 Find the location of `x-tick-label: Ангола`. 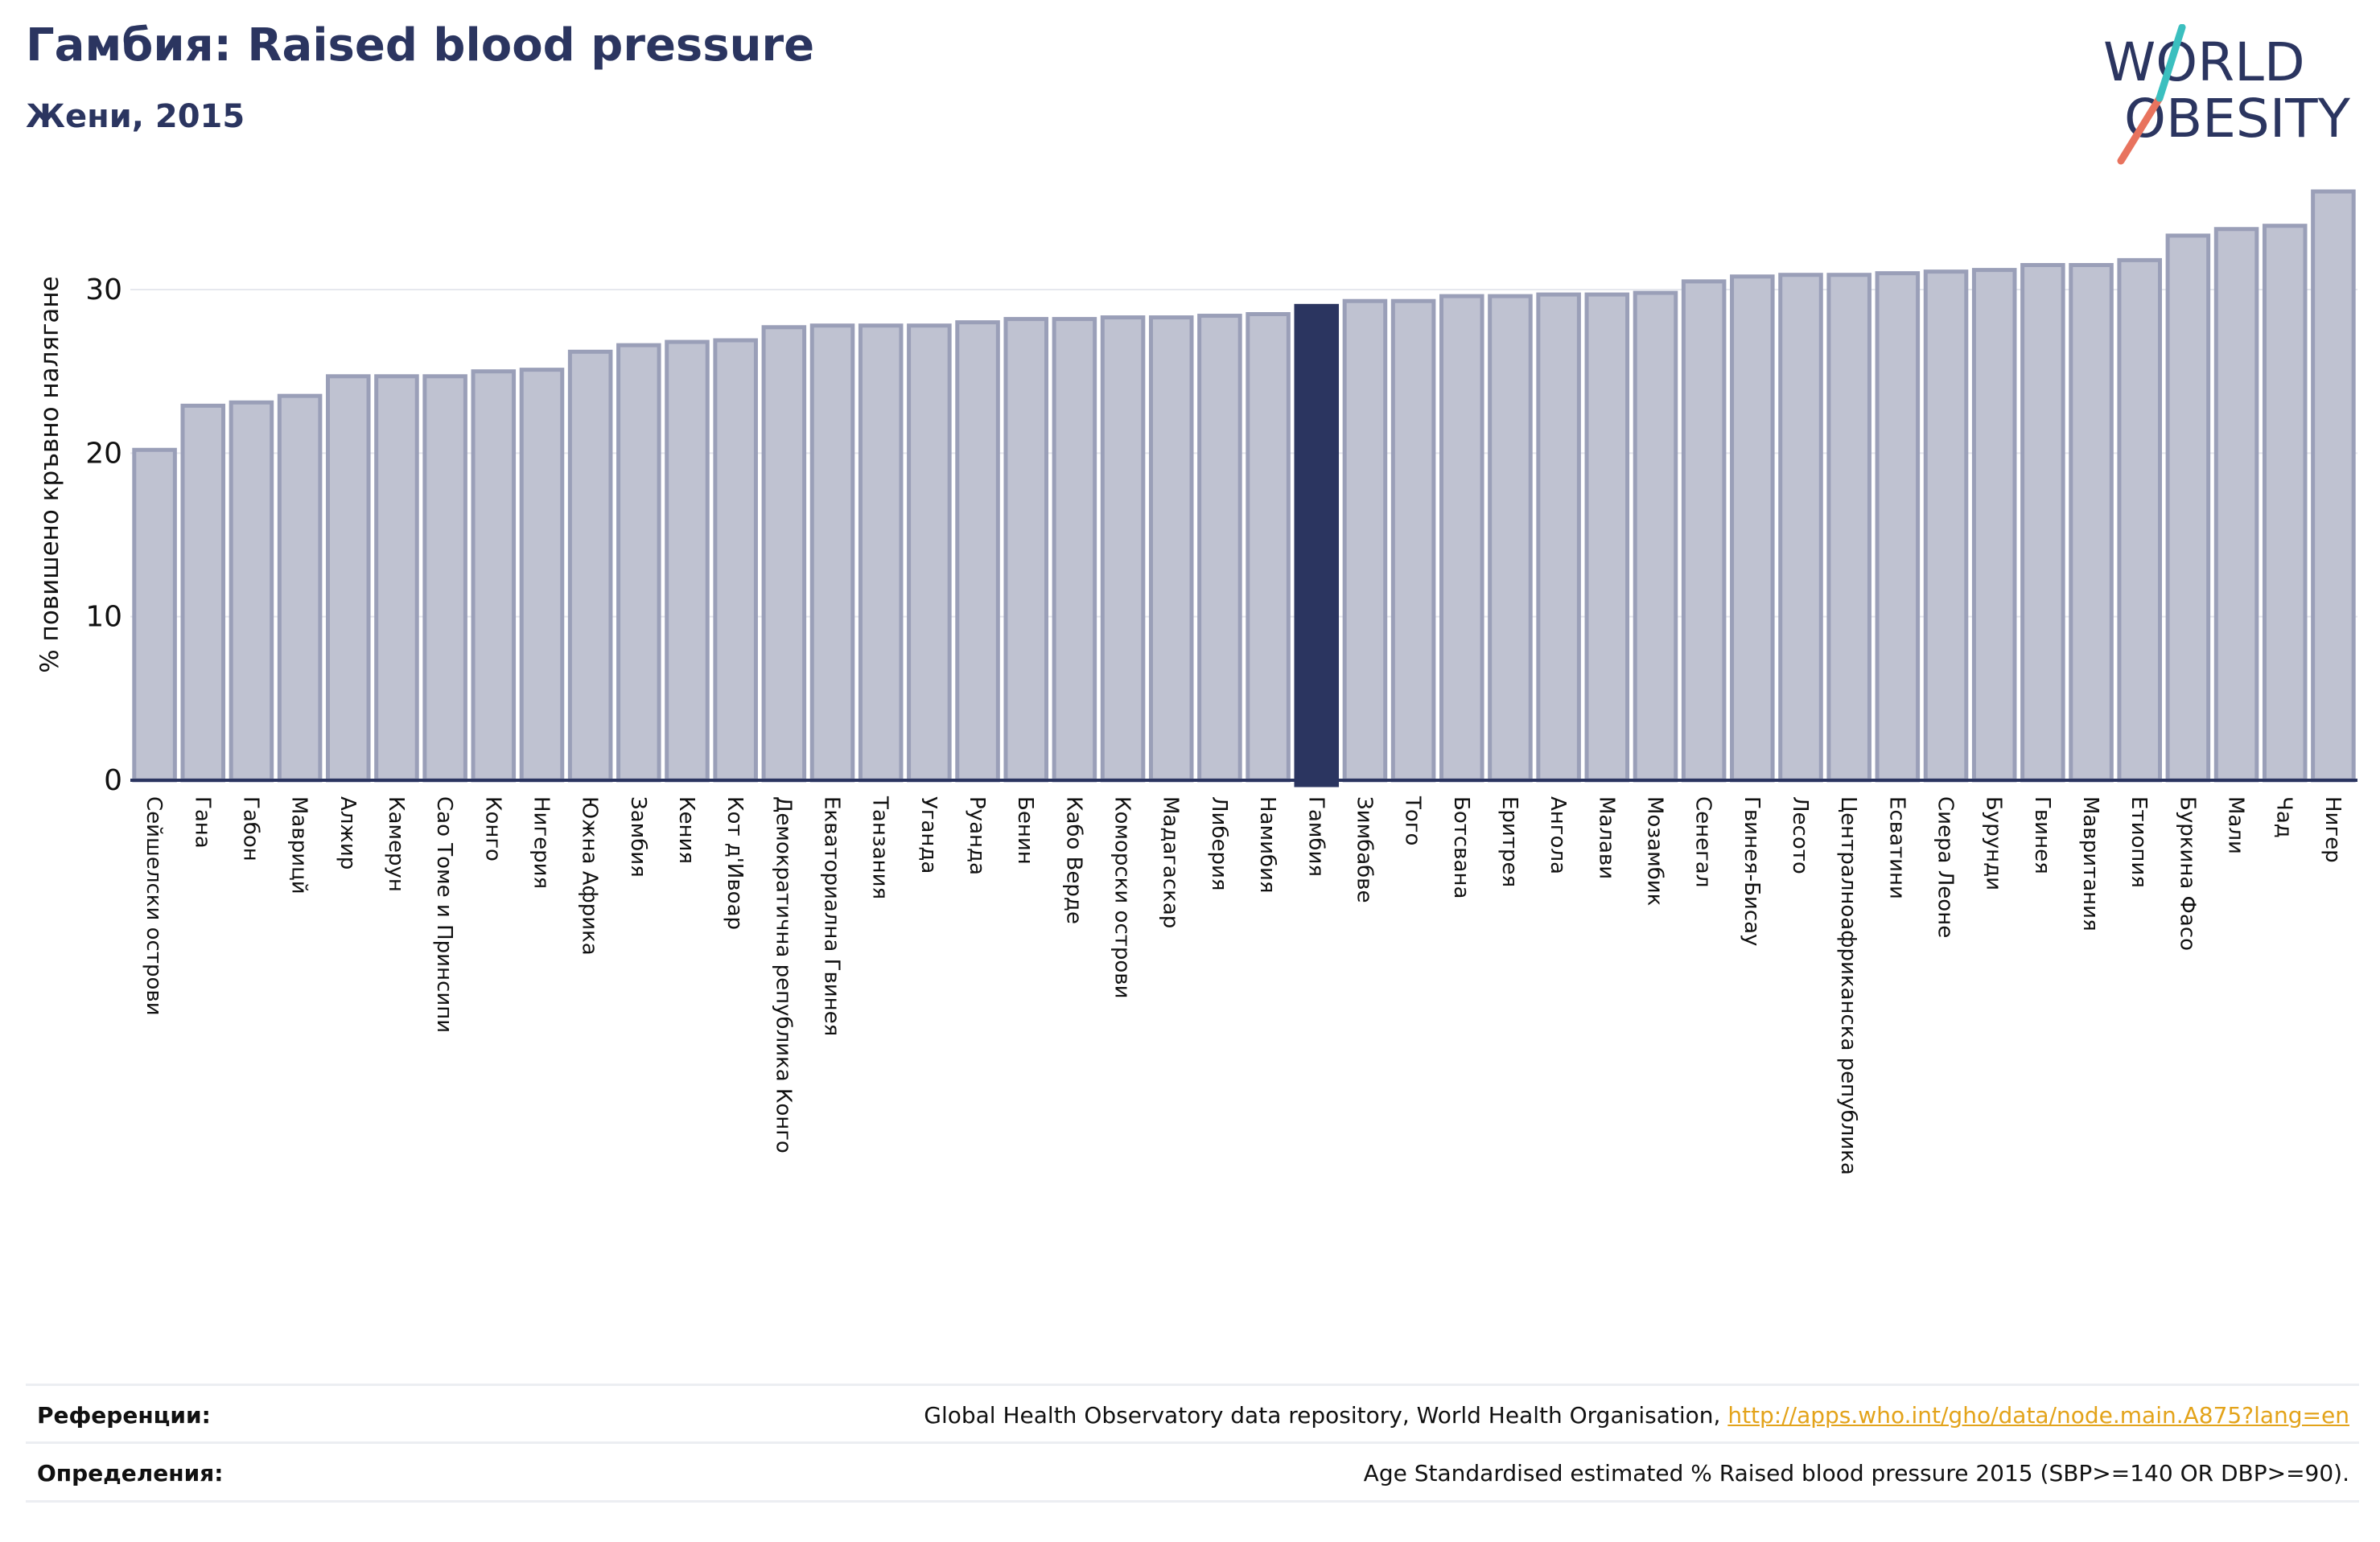

x-tick-label: Ангола is located at coordinates (1558, 835).